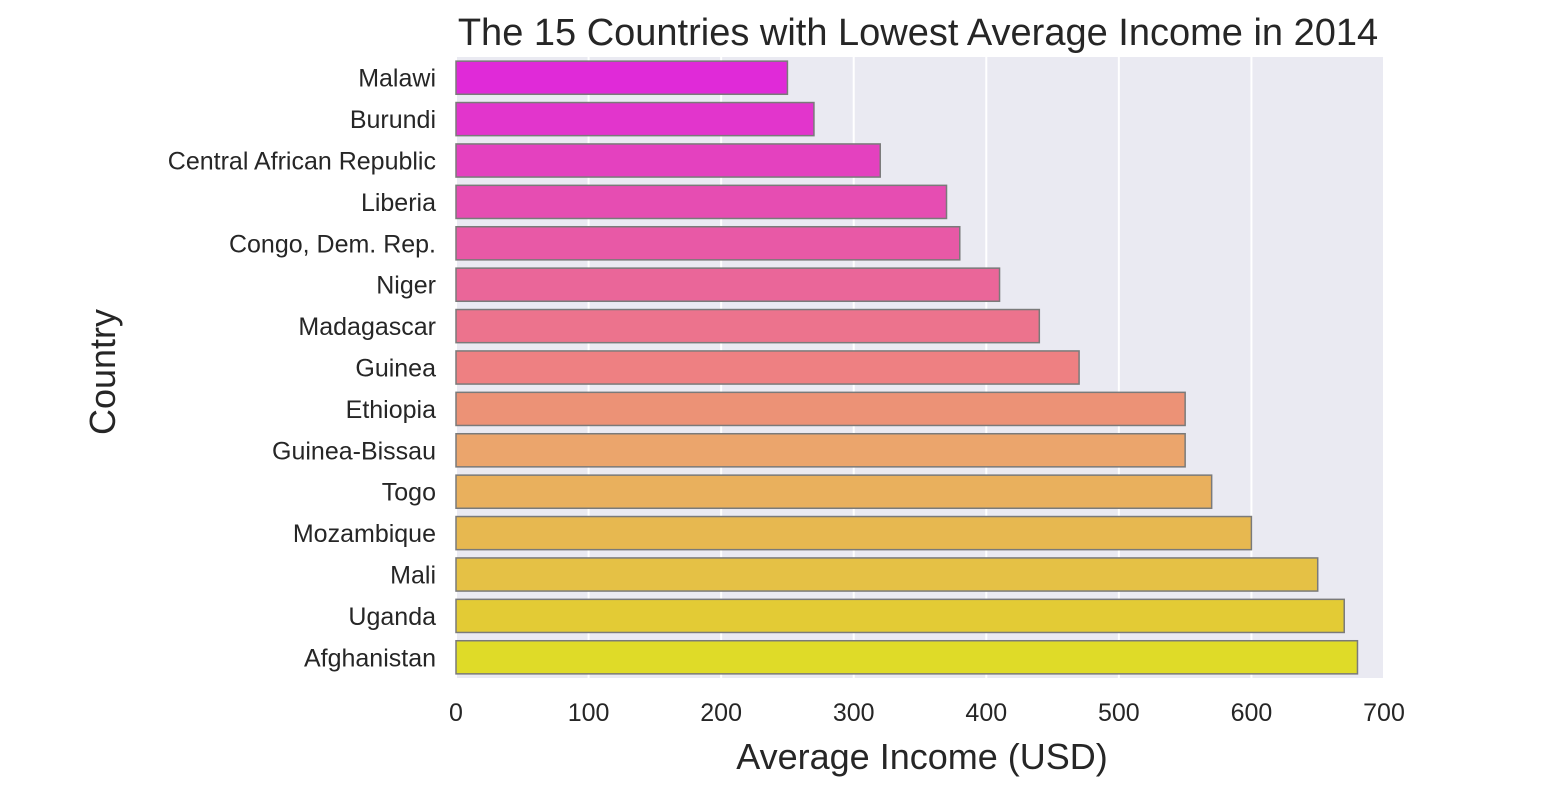  I want to click on x-tick-label: 300, so click(854, 713).